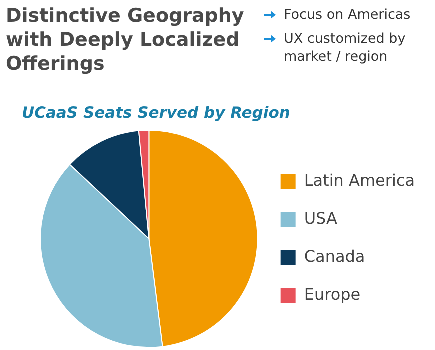 The height and width of the screenshot is (350, 435). I want to click on text: Focus on Americas, so click(347, 15).